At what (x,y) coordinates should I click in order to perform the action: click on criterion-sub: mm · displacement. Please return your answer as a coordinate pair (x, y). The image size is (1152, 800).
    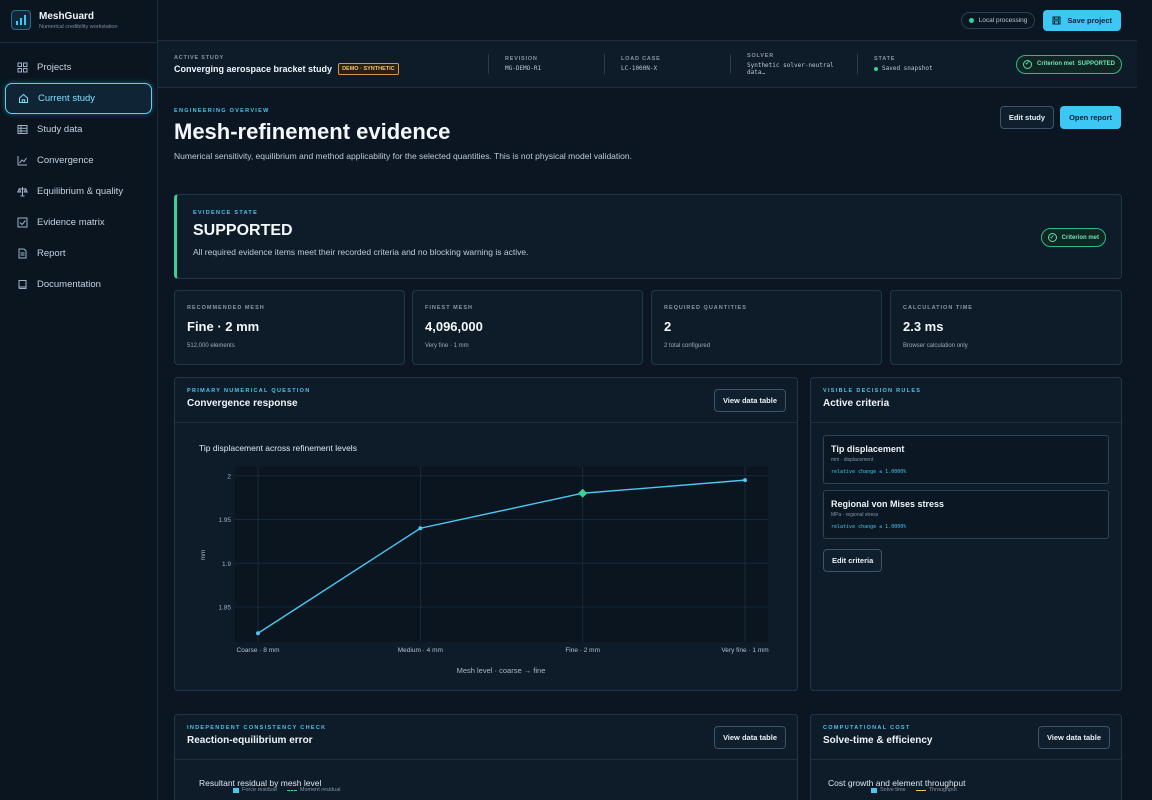
    Looking at the image, I should click on (852, 460).